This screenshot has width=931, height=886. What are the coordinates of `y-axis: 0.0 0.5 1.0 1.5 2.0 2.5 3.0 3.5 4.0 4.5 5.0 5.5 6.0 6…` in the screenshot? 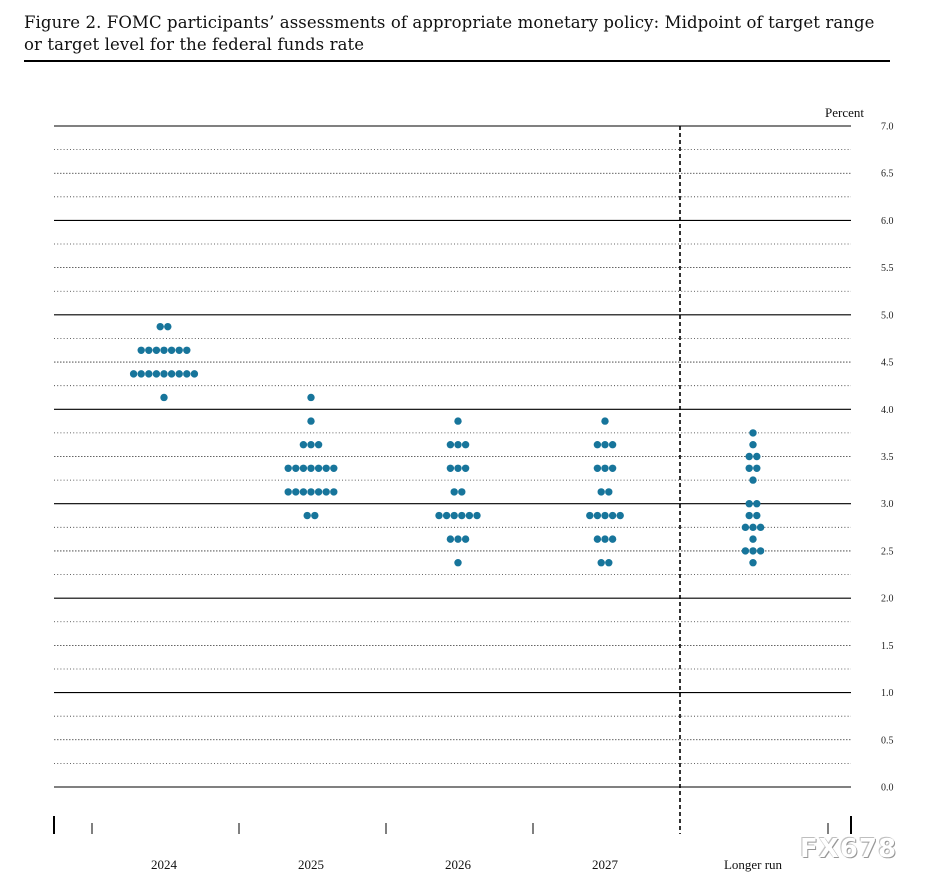 It's located at (887, 458).